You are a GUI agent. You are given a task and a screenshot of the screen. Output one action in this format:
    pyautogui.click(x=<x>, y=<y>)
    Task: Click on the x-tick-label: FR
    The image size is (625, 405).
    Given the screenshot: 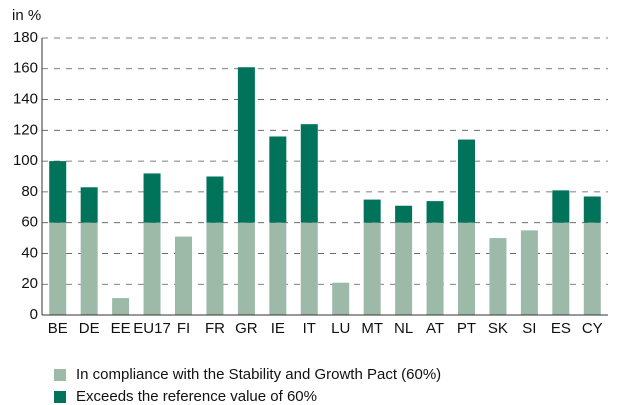 What is the action you would take?
    pyautogui.click(x=215, y=328)
    